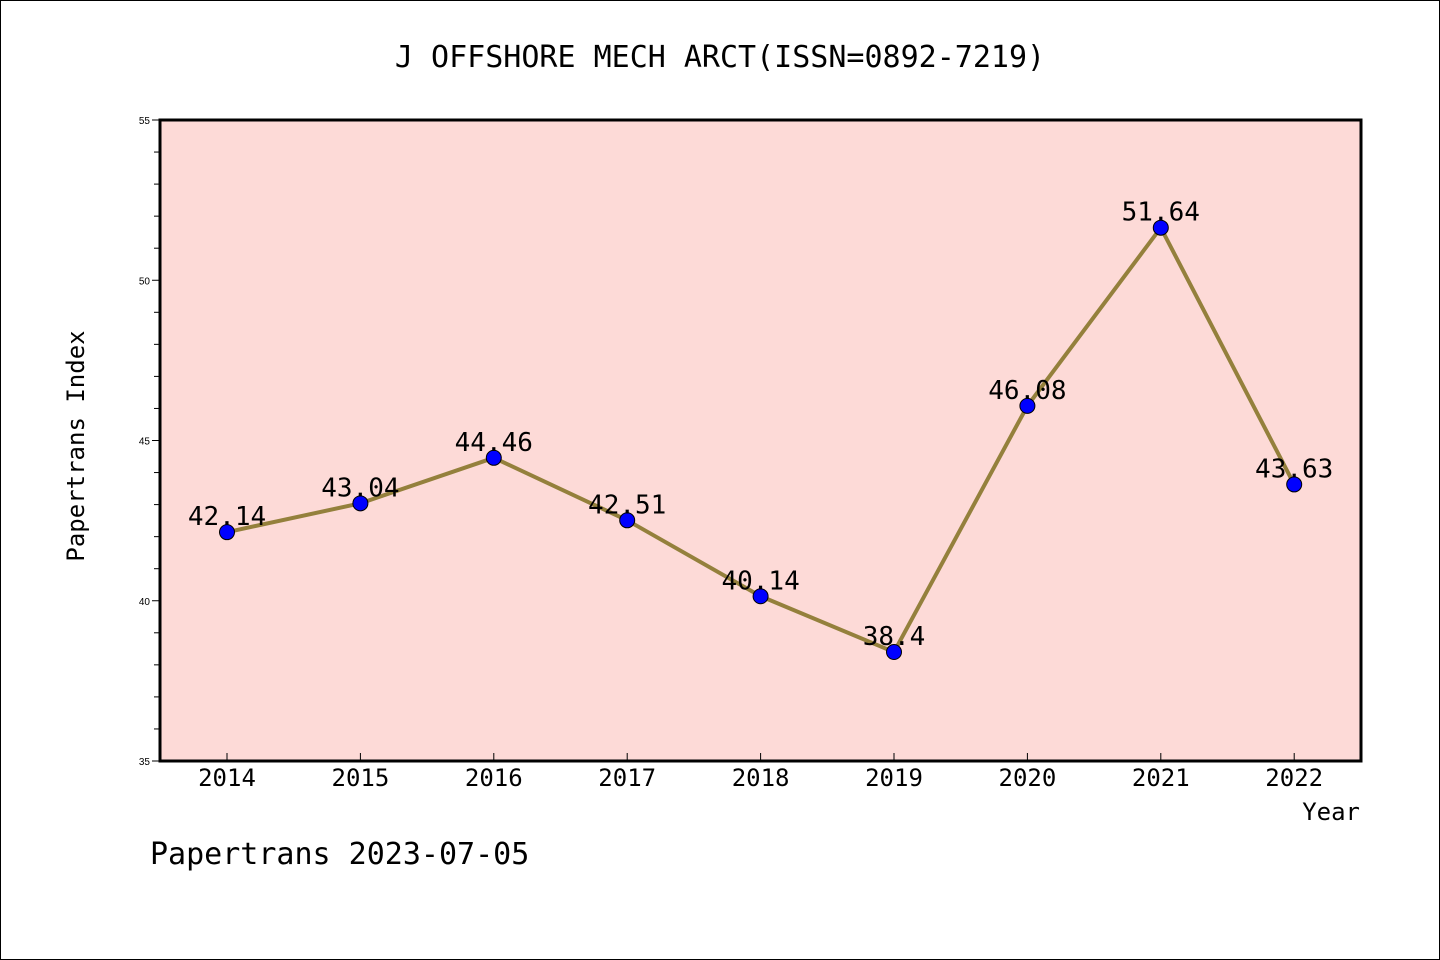 This screenshot has width=1440, height=960. I want to click on y-tick-label: 55, so click(145, 121).